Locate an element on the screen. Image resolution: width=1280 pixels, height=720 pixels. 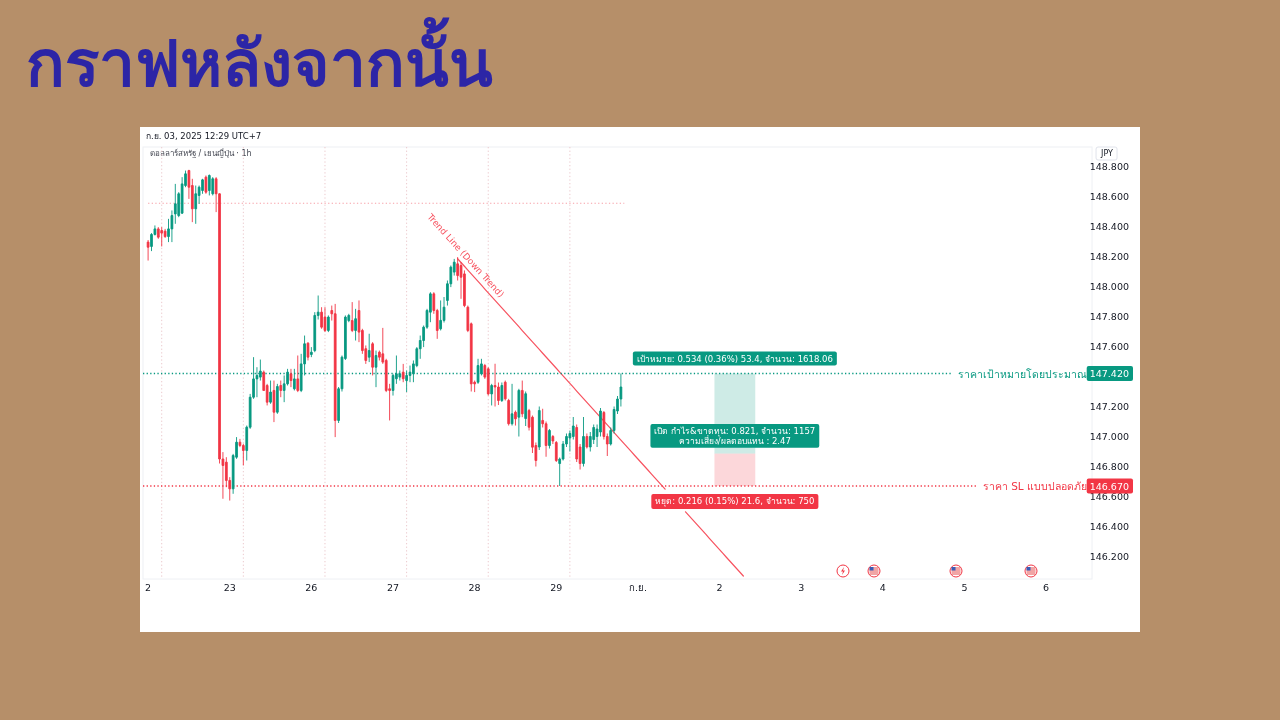
y-tick-label: 148.200 is located at coordinates (1109, 256).